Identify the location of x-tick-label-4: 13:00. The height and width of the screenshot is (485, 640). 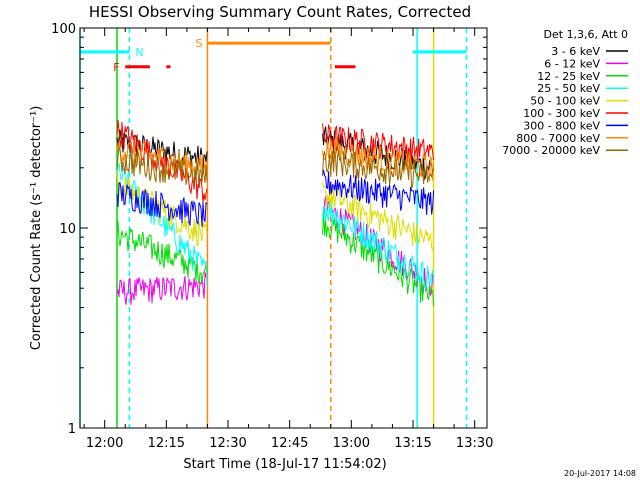
(351, 443).